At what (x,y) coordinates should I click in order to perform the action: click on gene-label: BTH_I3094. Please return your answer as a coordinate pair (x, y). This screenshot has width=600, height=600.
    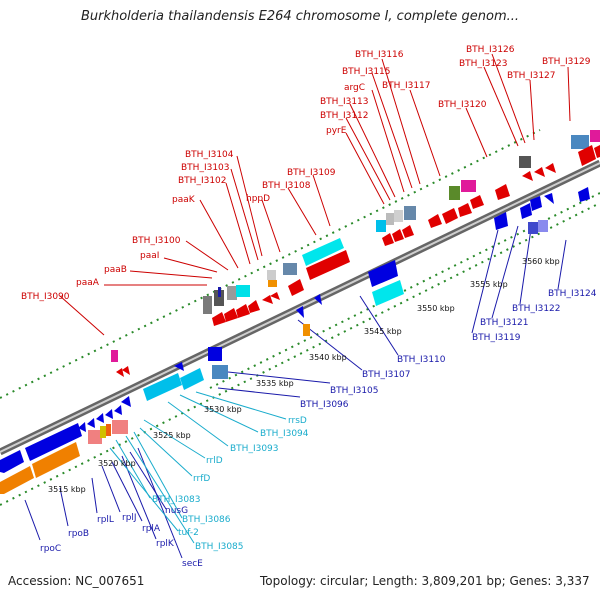
    Looking at the image, I should click on (284, 434).